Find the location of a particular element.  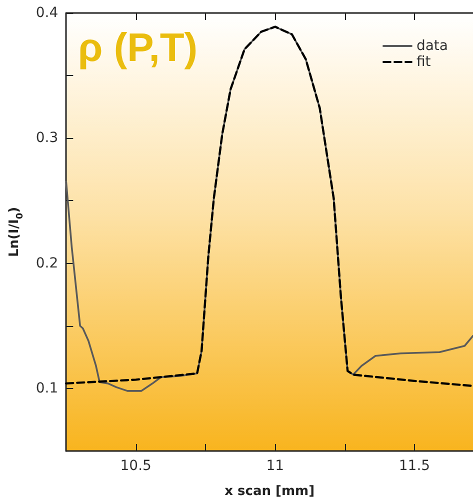

x-tick-label: 10.5 is located at coordinates (136, 466).